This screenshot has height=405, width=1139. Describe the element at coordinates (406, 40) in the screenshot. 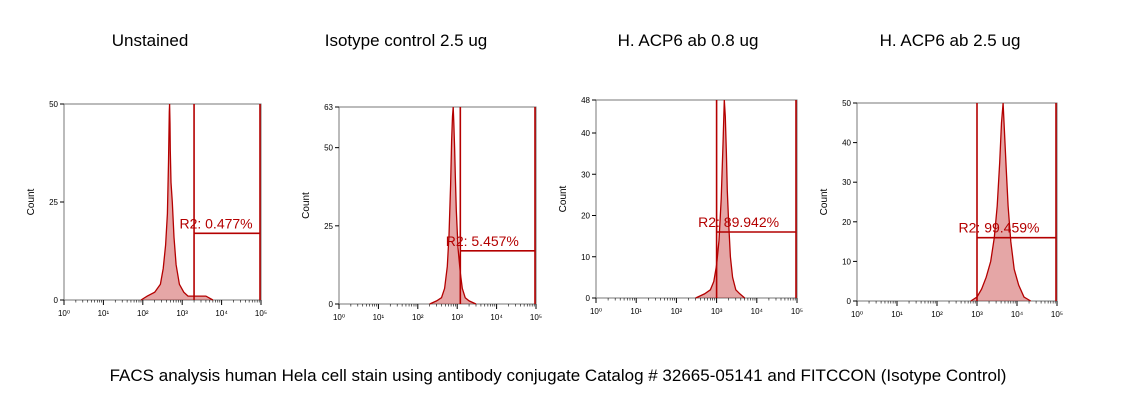

I see `panel-title: Isotype control 2.5 ug` at that location.